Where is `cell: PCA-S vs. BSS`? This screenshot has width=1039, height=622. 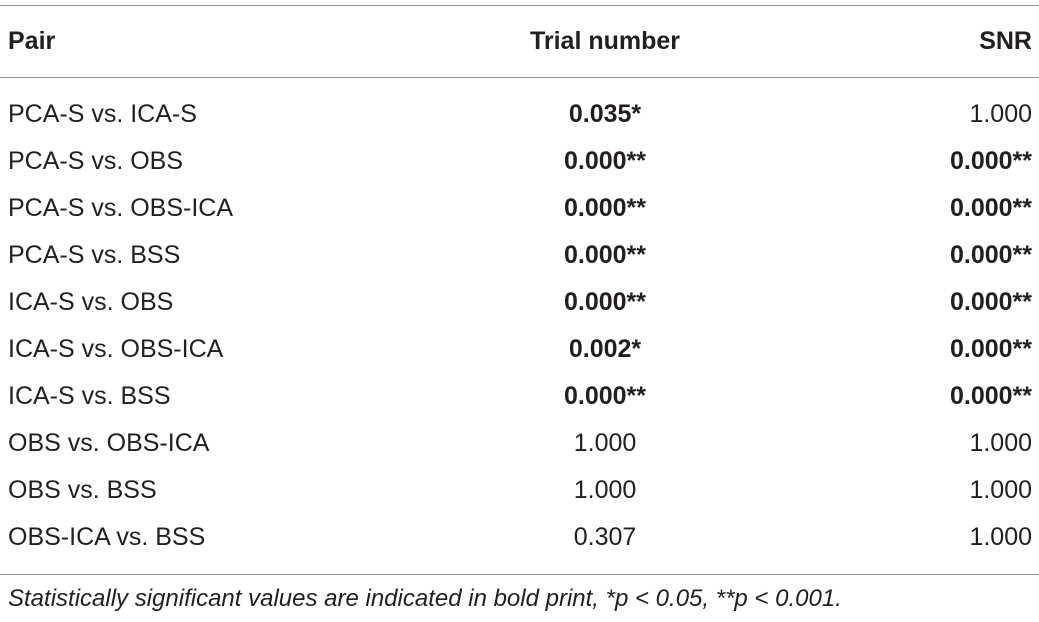 cell: PCA-S vs. BSS is located at coordinates (94, 255).